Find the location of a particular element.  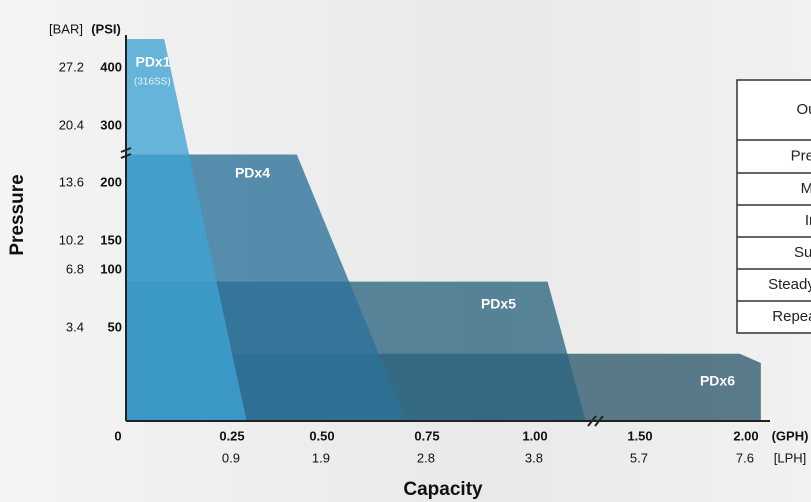

x2-tick-label: 0.9 is located at coordinates (231, 457).